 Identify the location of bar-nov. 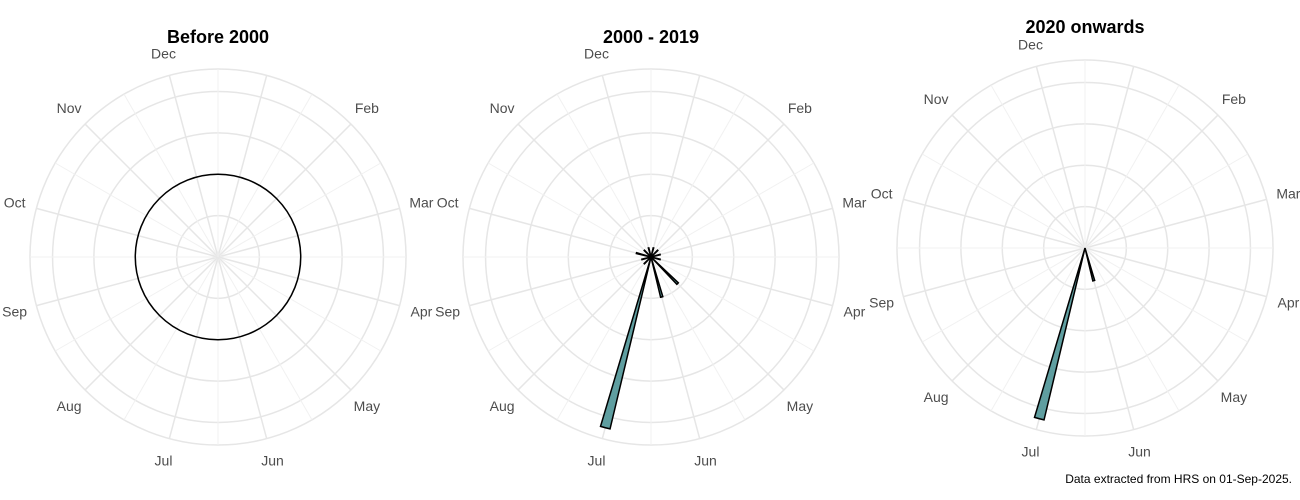
(647, 253).